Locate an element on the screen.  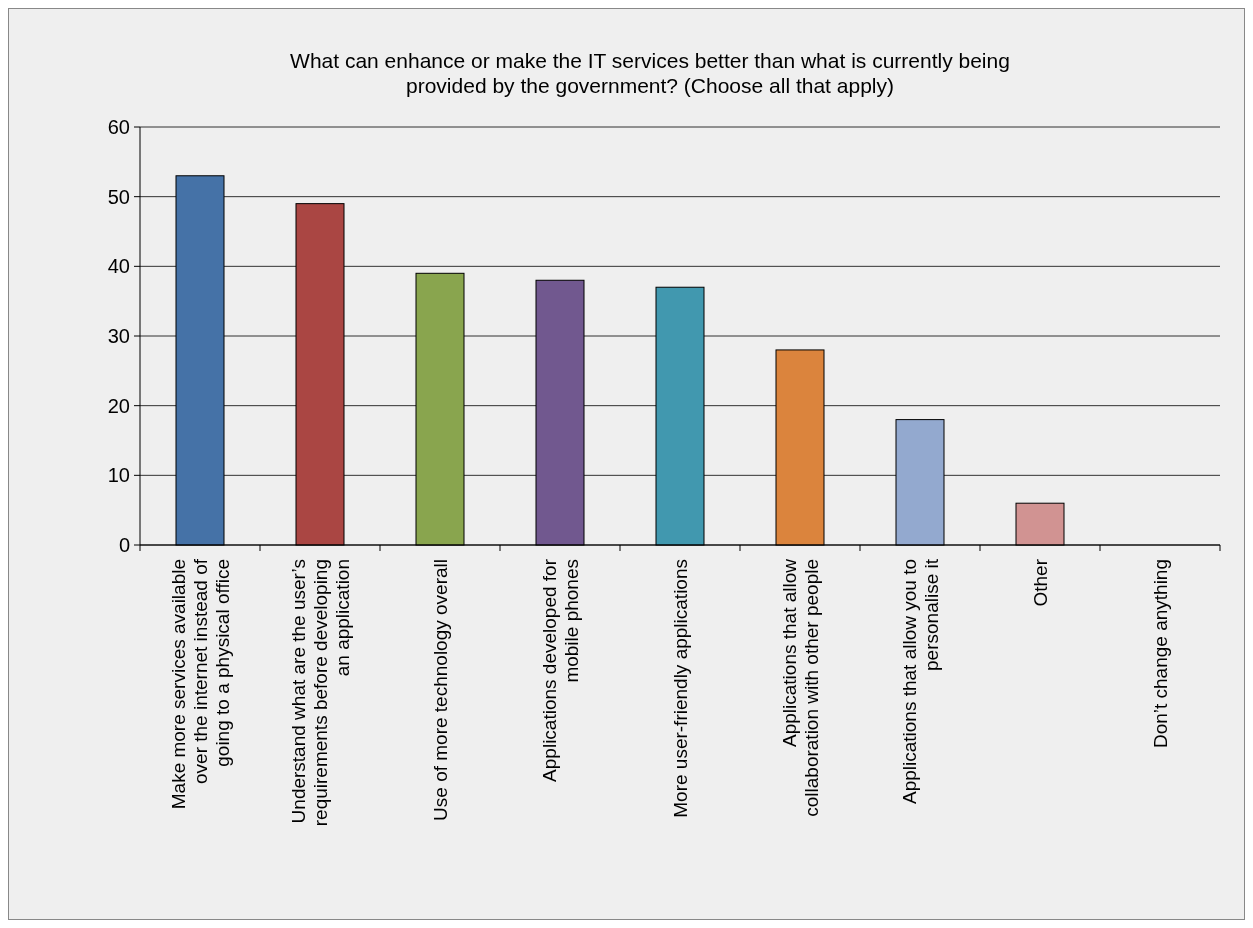
y-tick-label: 40 is located at coordinates (118, 266).